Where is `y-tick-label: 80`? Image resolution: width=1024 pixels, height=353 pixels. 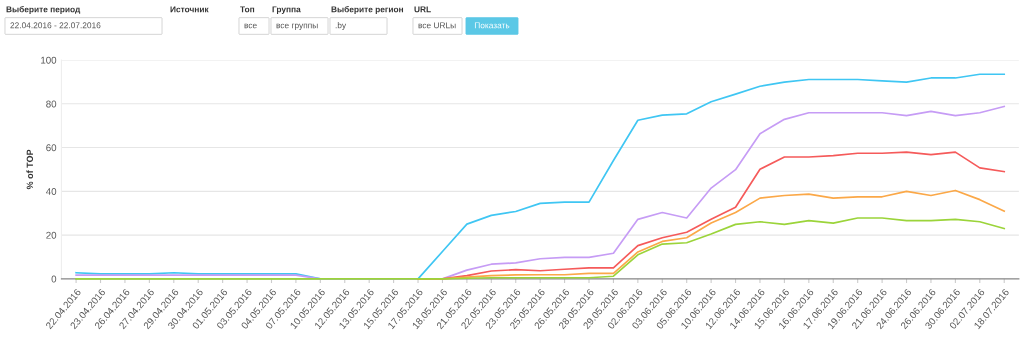 y-tick-label: 80 is located at coordinates (51, 104).